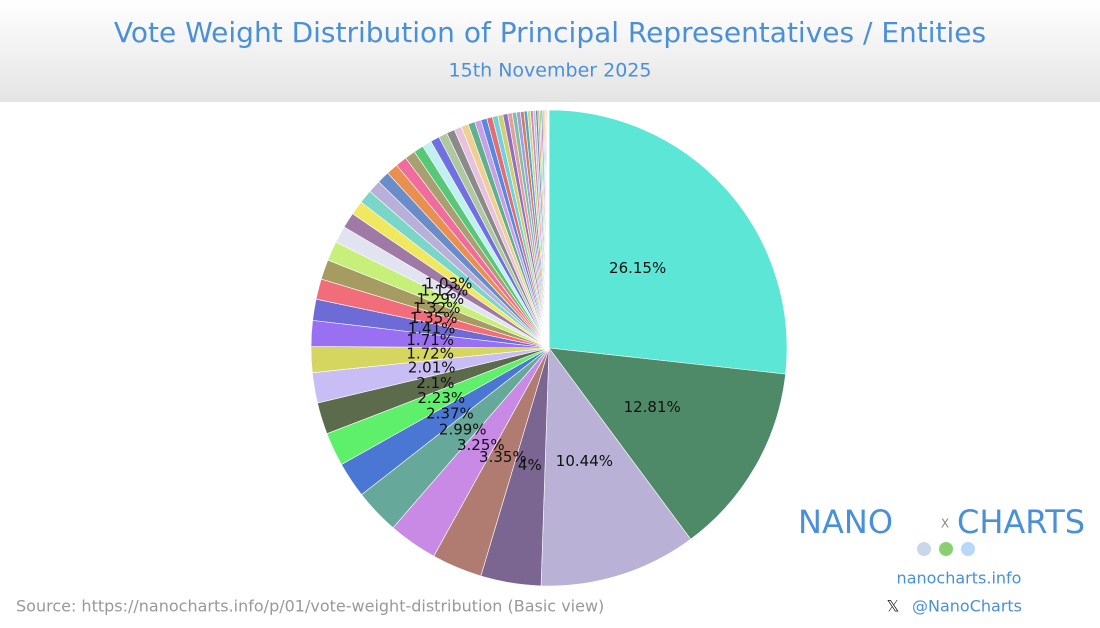  Describe the element at coordinates (463, 429) in the screenshot. I see `data-label: 2.99%` at that location.